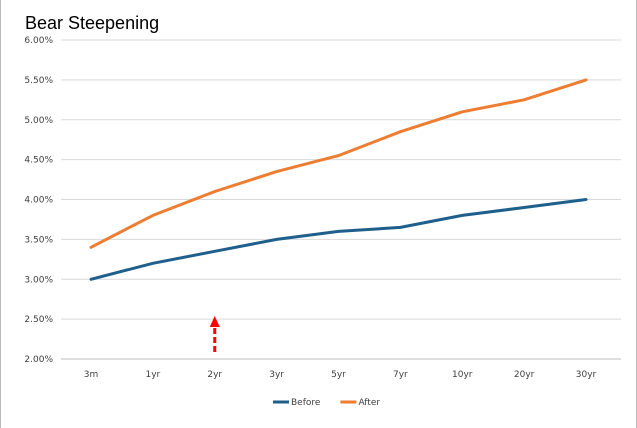 Image resolution: width=637 pixels, height=428 pixels. What do you see at coordinates (462, 375) in the screenshot?
I see `x-tick-label: 10yr` at bounding box center [462, 375].